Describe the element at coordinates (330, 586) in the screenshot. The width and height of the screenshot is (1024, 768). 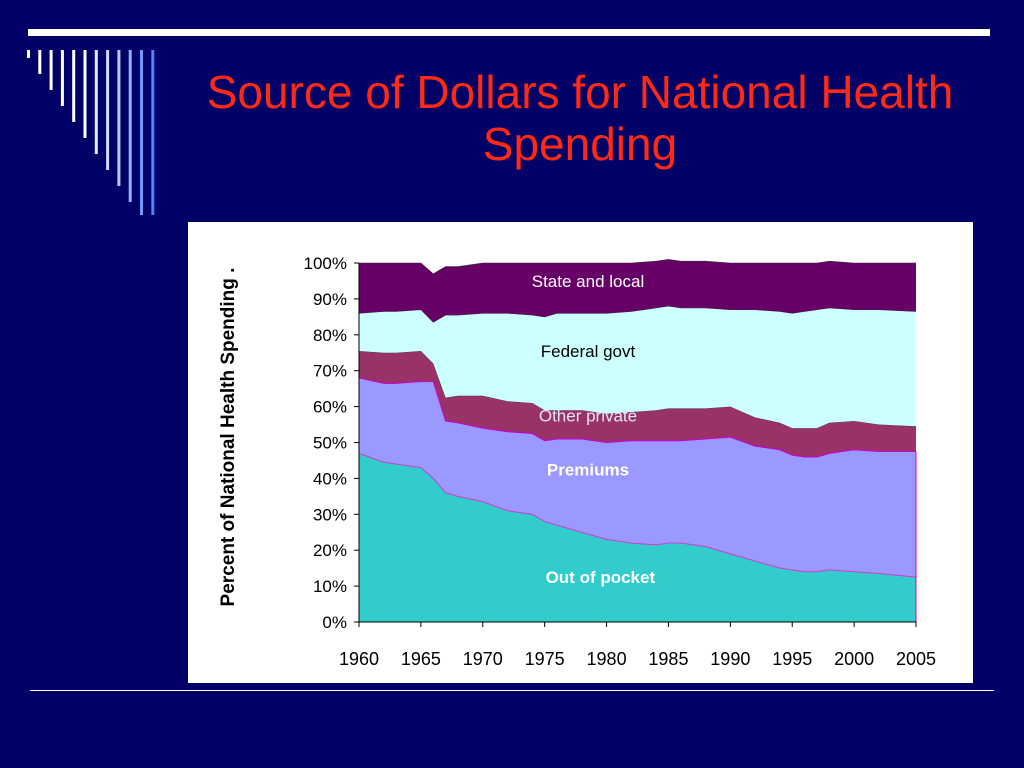
I see `y-tick-label: 10%` at that location.